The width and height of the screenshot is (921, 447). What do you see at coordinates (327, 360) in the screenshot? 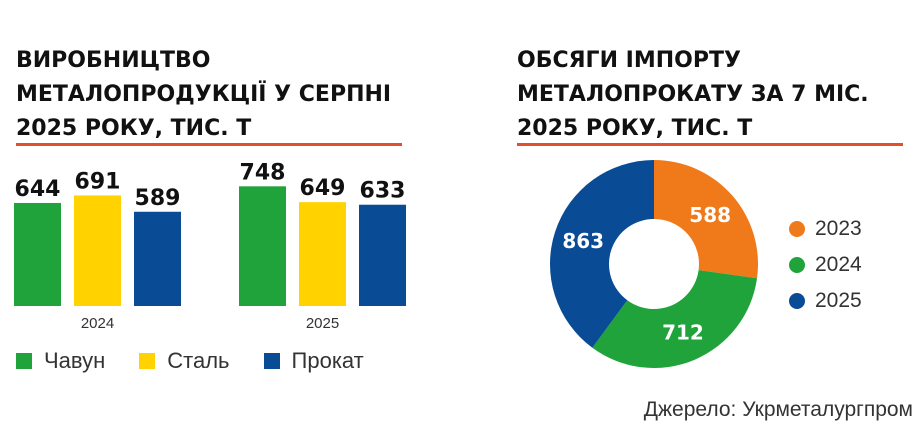
I see `legend-label: Прокат` at bounding box center [327, 360].